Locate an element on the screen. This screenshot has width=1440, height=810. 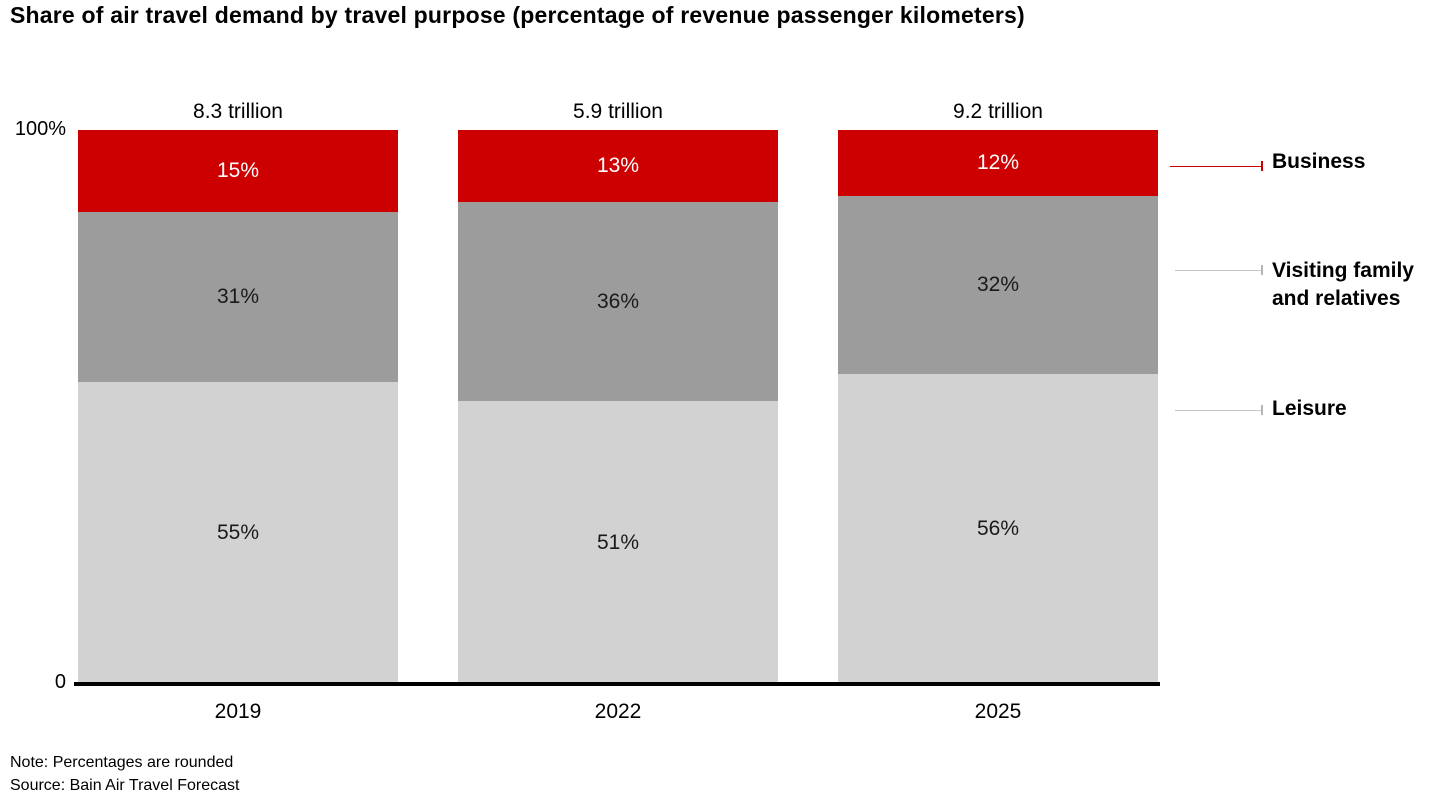
segment-value-label: 51% is located at coordinates (618, 542).